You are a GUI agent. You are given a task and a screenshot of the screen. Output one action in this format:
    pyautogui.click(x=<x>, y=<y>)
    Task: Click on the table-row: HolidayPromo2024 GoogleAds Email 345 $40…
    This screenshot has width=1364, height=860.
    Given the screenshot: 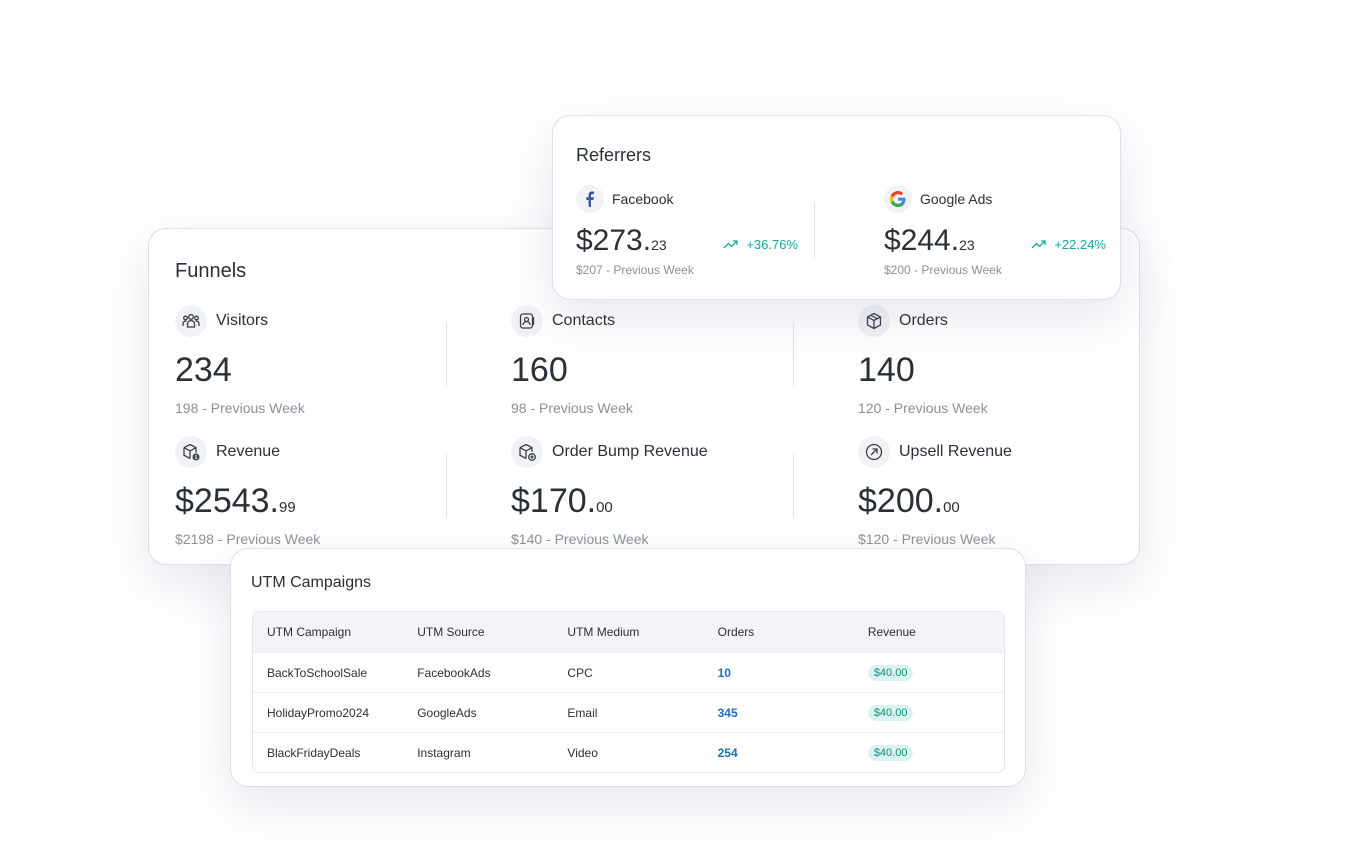 What is the action you would take?
    pyautogui.click(x=628, y=712)
    